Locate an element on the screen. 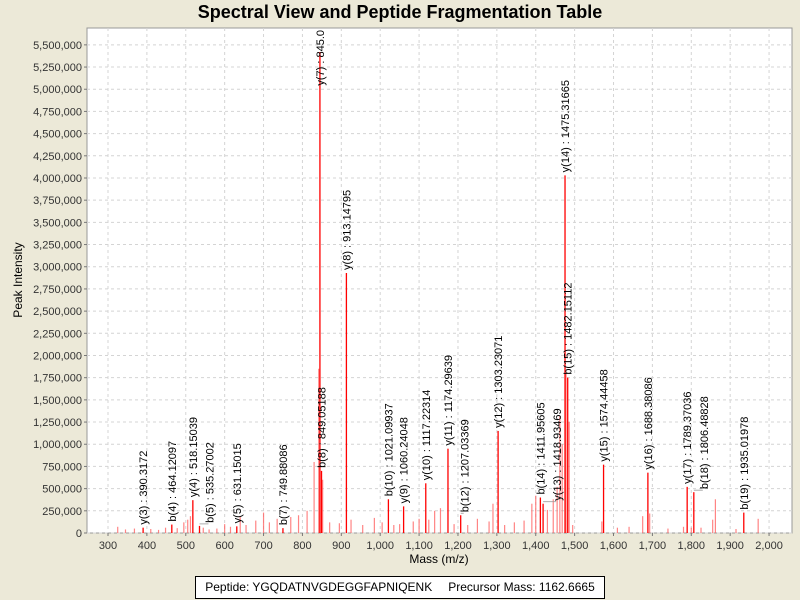  y-tick-label: 3,250,000 is located at coordinates (57, 246).